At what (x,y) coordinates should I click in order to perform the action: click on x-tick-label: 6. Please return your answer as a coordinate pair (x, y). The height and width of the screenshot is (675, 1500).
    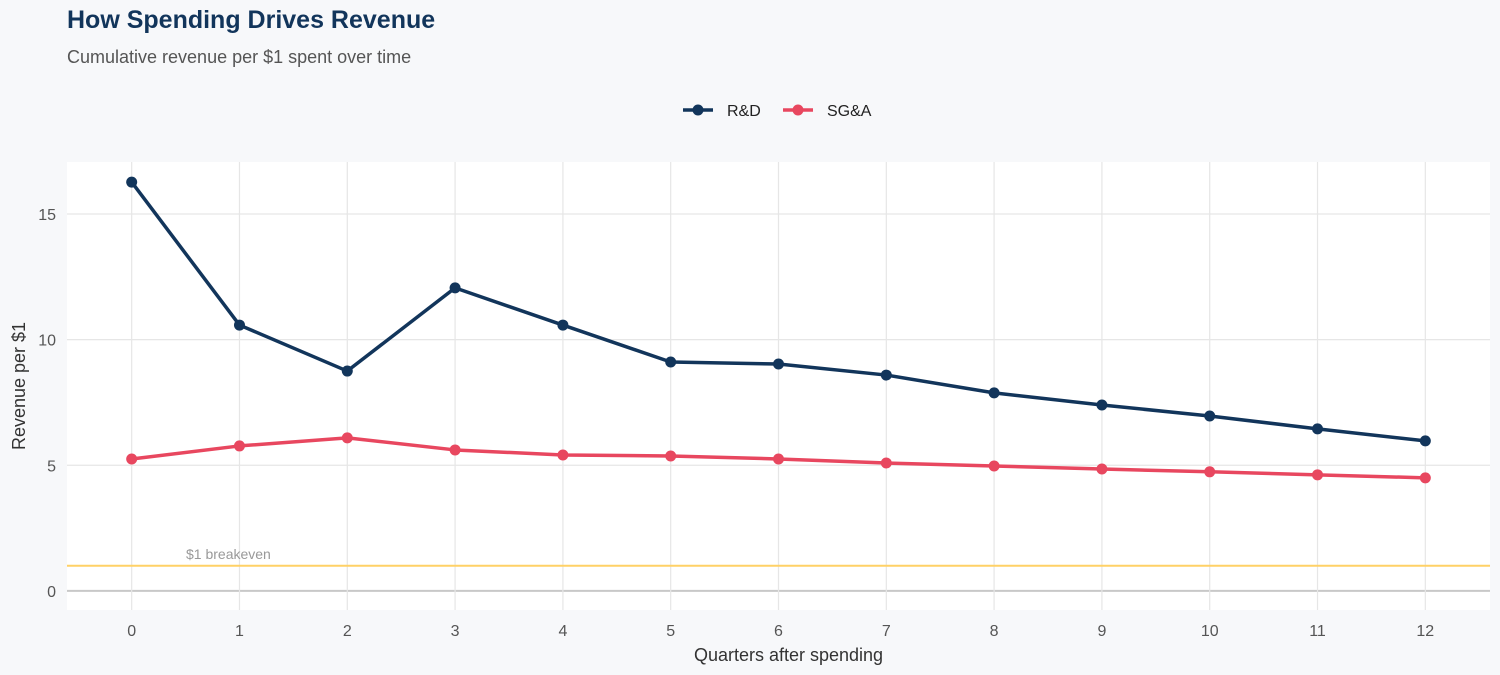
    Looking at the image, I should click on (778, 631).